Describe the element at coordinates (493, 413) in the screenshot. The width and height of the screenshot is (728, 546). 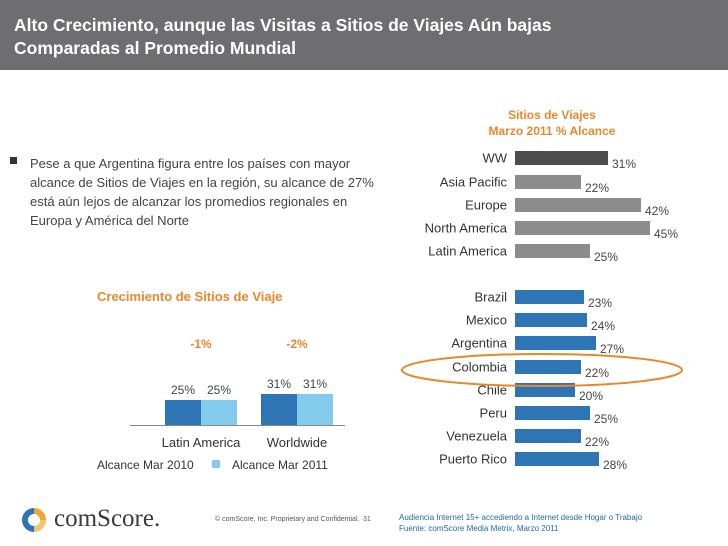
I see `category-label: Peru` at that location.